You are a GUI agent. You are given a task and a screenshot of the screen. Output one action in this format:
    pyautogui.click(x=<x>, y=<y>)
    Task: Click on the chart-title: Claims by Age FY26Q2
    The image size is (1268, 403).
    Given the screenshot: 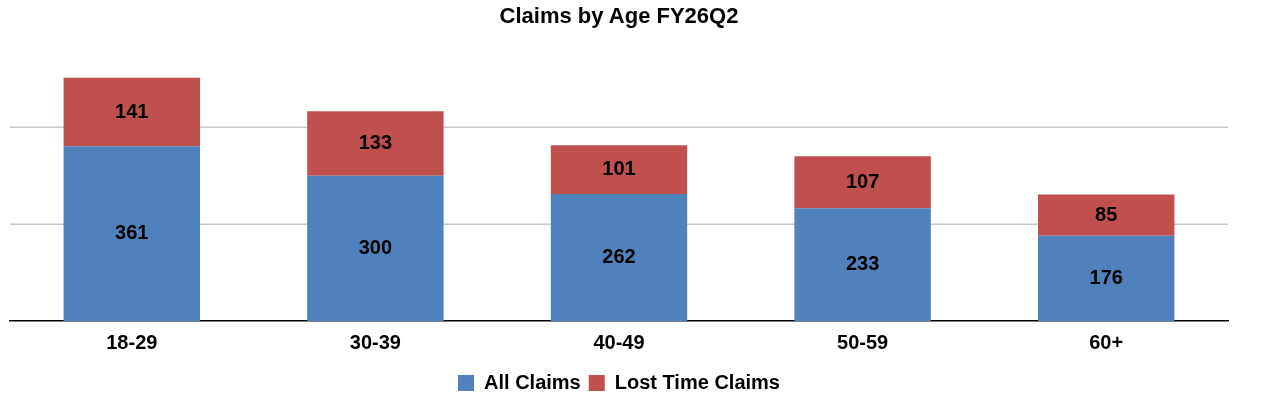 What is the action you would take?
    pyautogui.click(x=619, y=16)
    